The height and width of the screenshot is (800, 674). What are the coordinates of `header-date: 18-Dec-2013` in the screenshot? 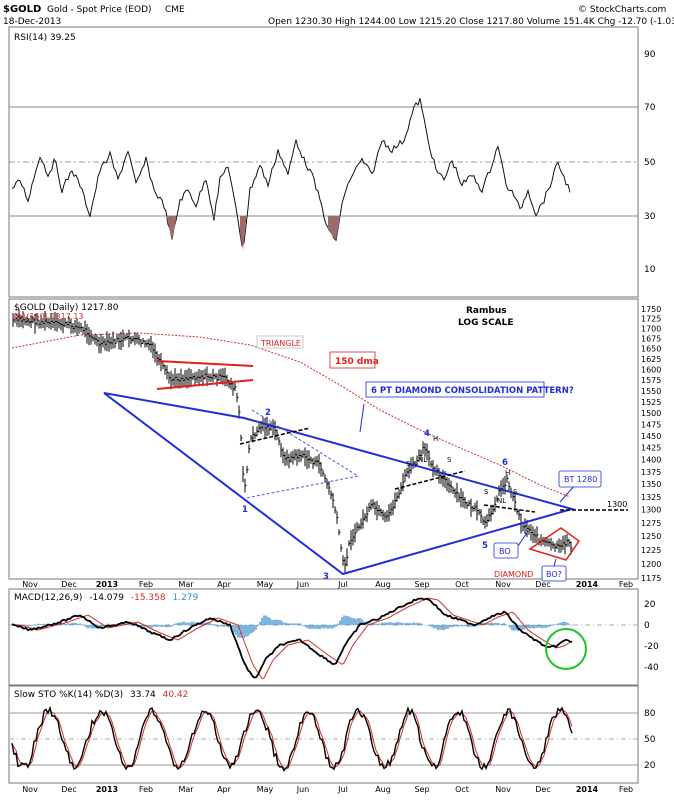 It's located at (32, 22).